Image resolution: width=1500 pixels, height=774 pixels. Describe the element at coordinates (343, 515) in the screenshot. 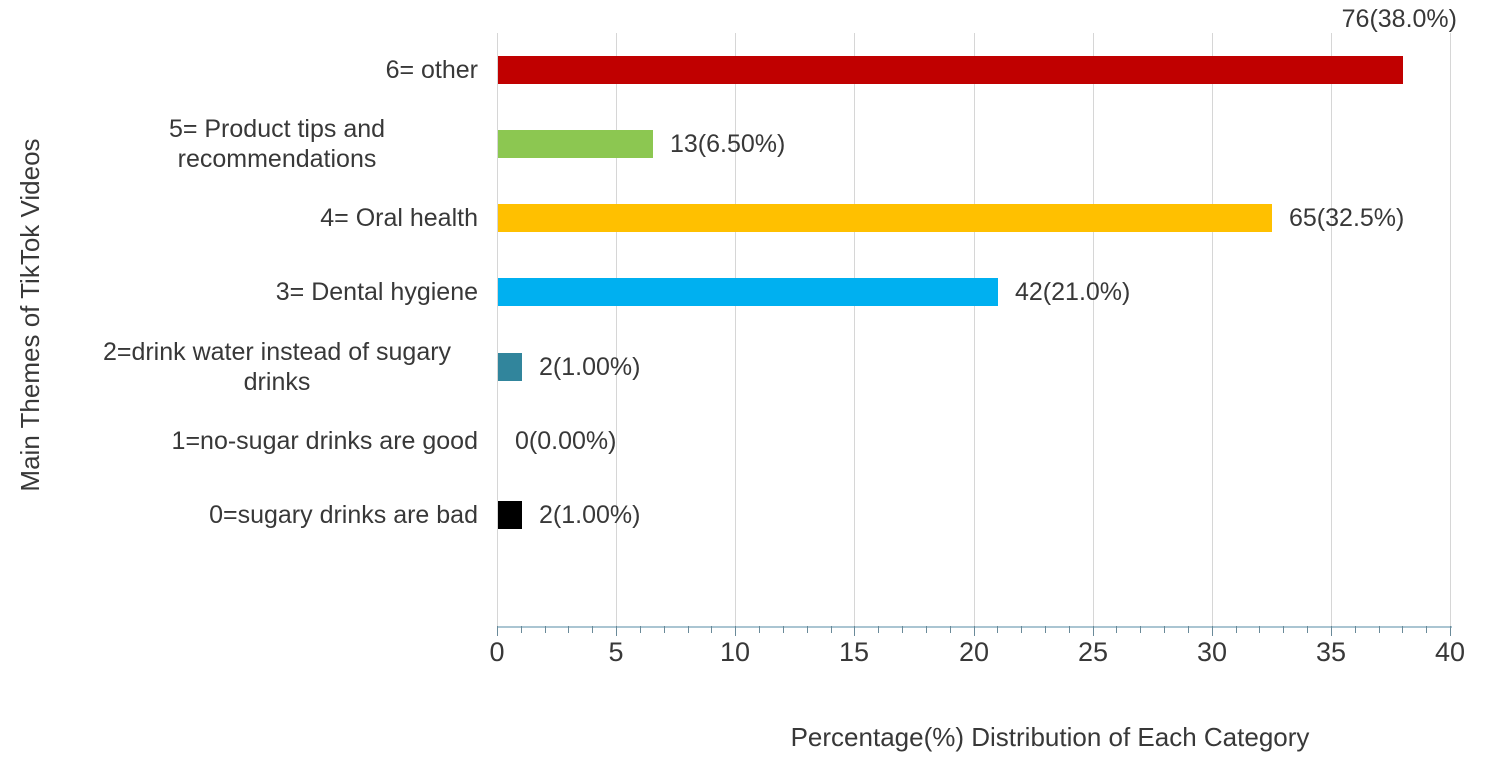

I see `category-label-text: 0=sugary drinks are bad` at that location.